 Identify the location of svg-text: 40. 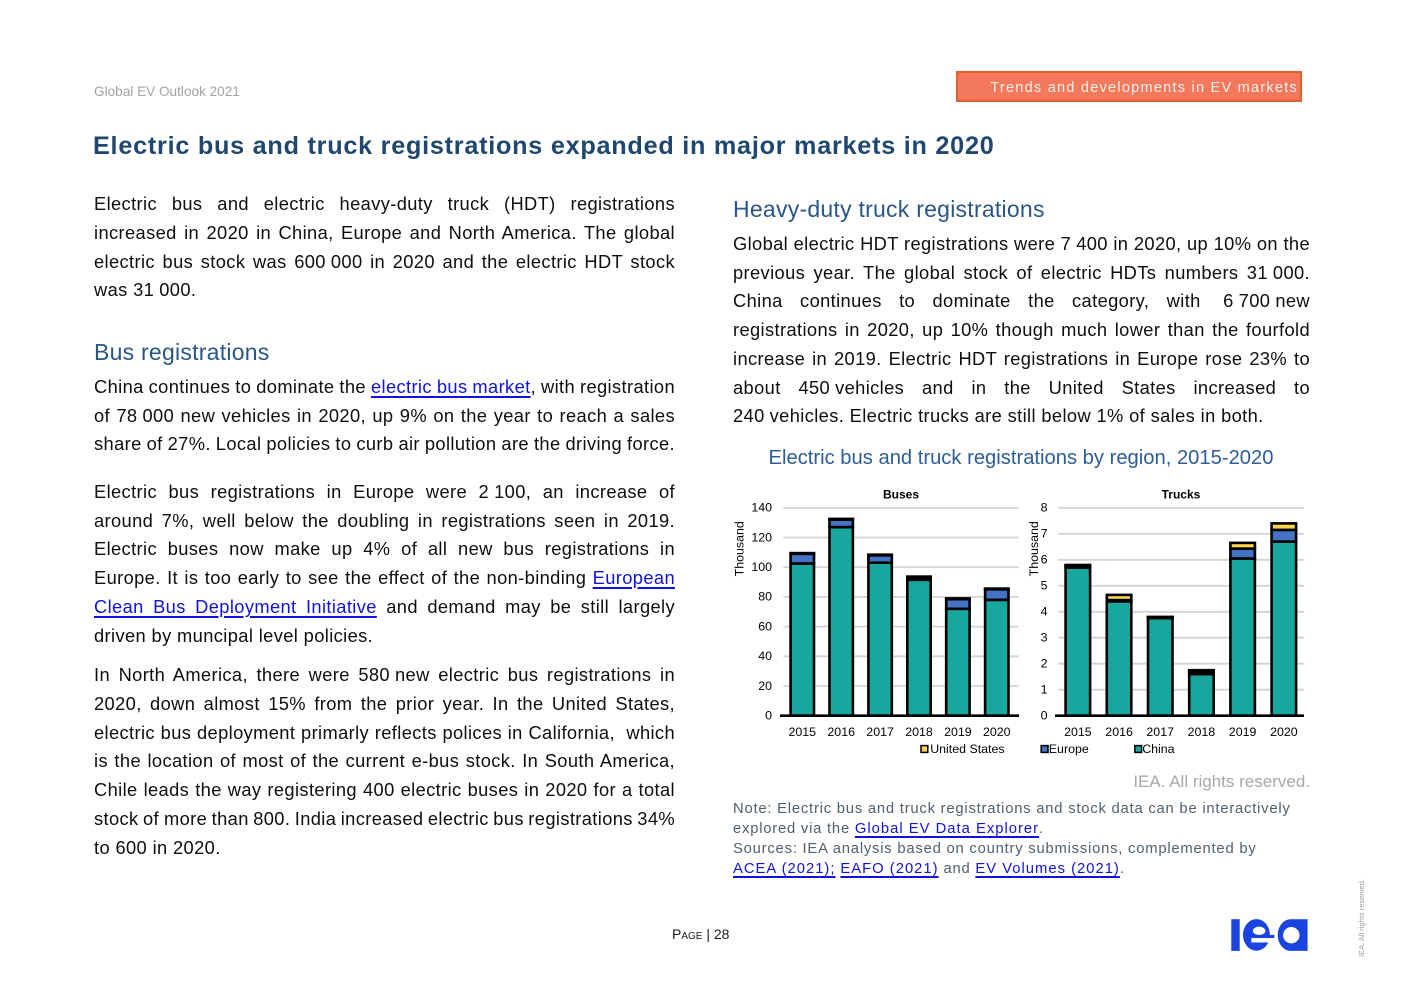
(765, 656).